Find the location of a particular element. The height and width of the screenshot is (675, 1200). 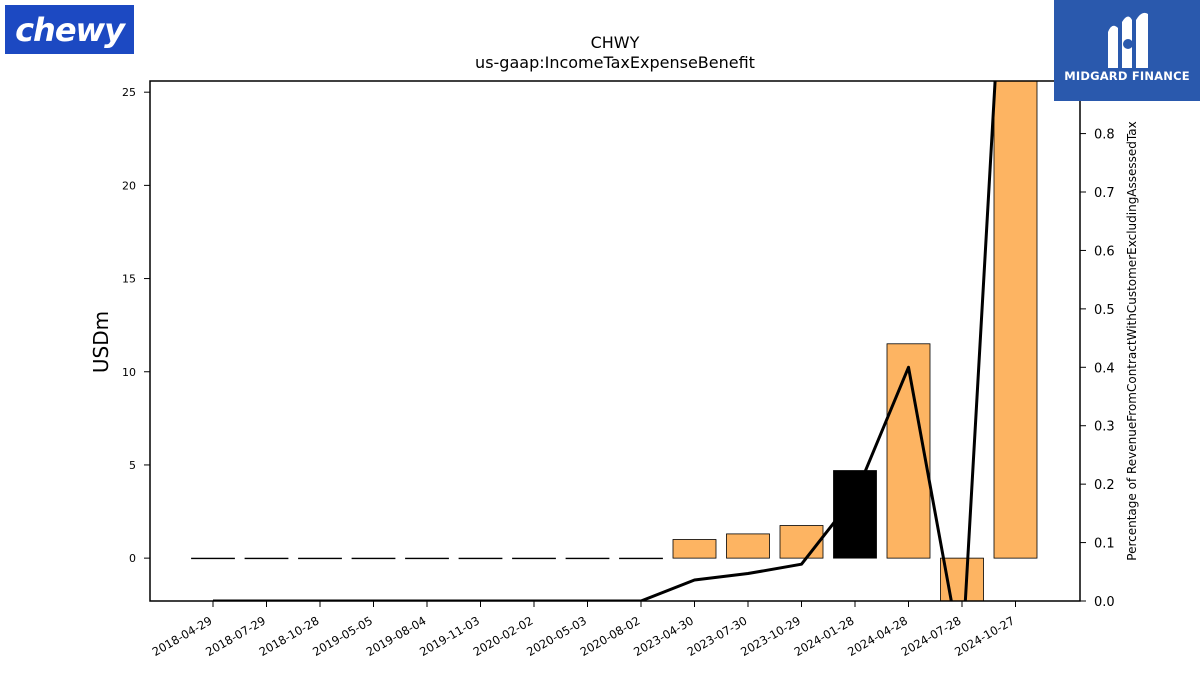

x-tick-label: 2023-07-30 is located at coordinates (717, 636).